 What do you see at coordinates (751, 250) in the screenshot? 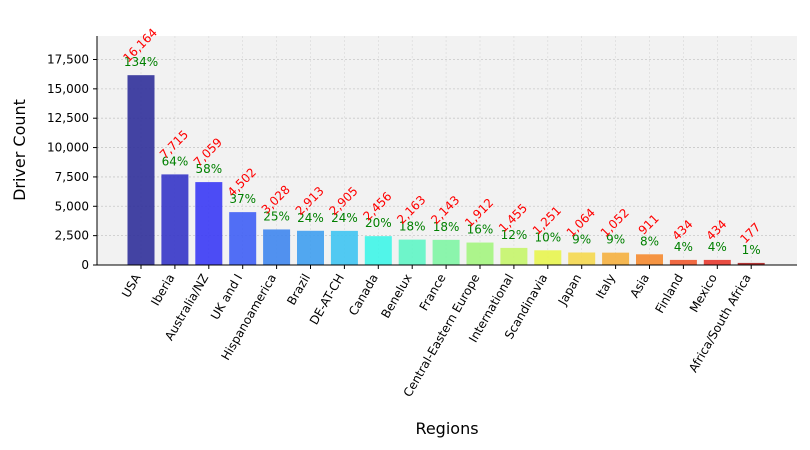
I see `percent-label: 1%` at bounding box center [751, 250].